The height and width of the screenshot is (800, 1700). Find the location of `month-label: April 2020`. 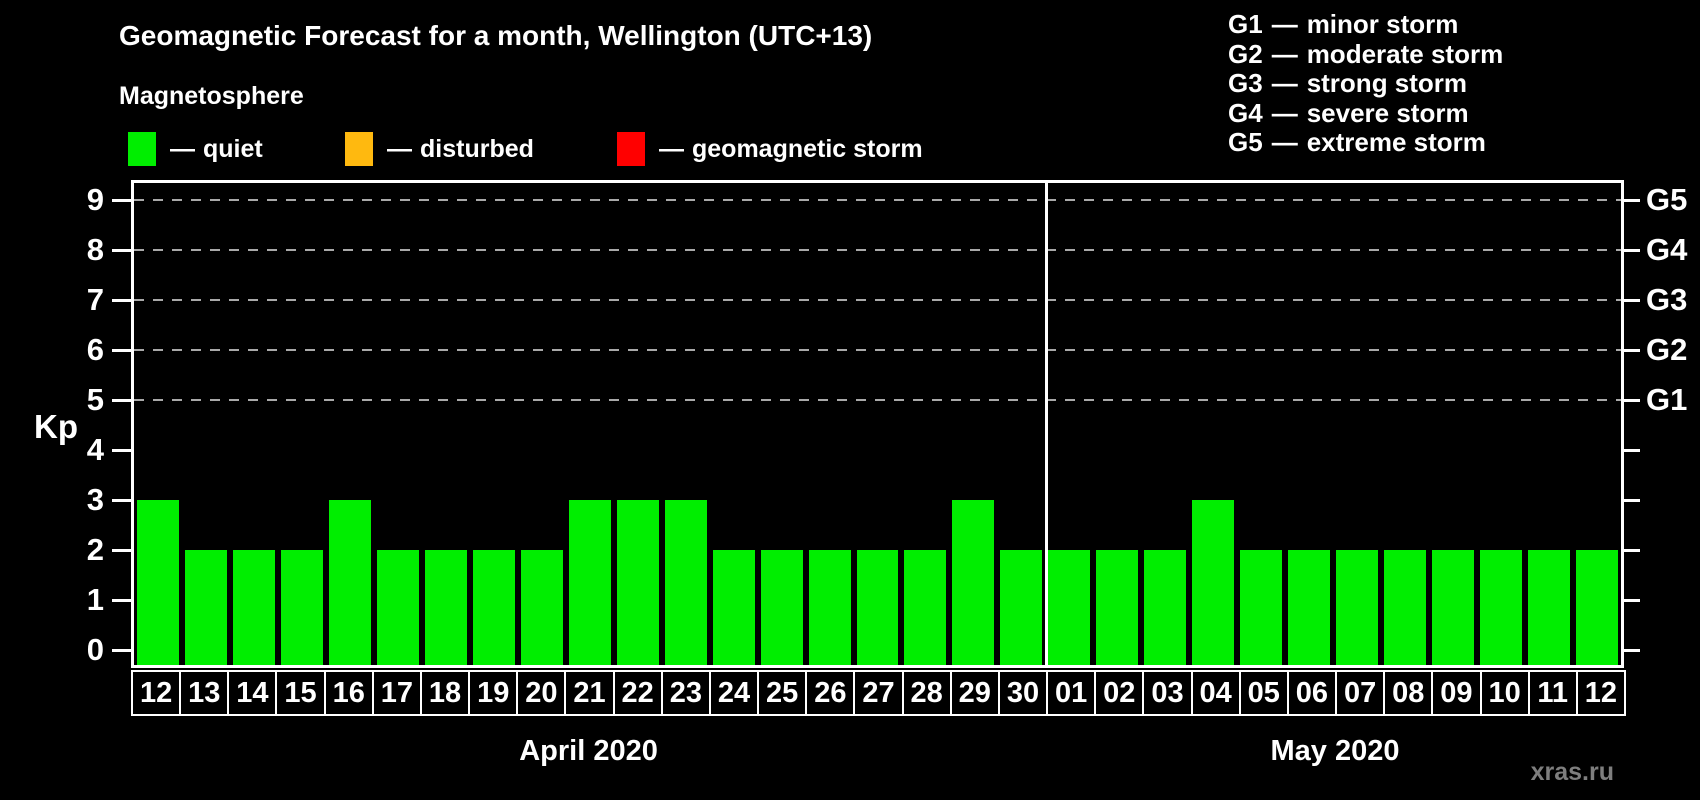

month-label: April 2020 is located at coordinates (588, 751).